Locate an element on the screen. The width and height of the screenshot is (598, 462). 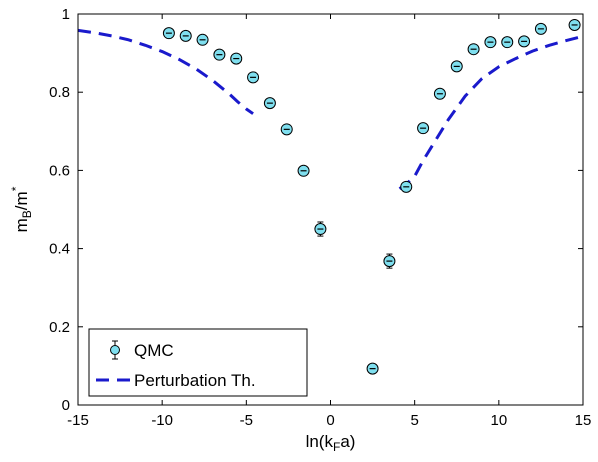
legend: QMC Perturbation Th. is located at coordinates (198, 362).